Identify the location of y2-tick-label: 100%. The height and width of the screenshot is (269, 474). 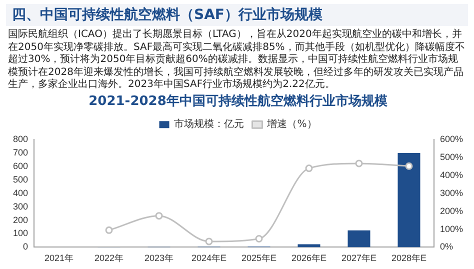
(452, 228).